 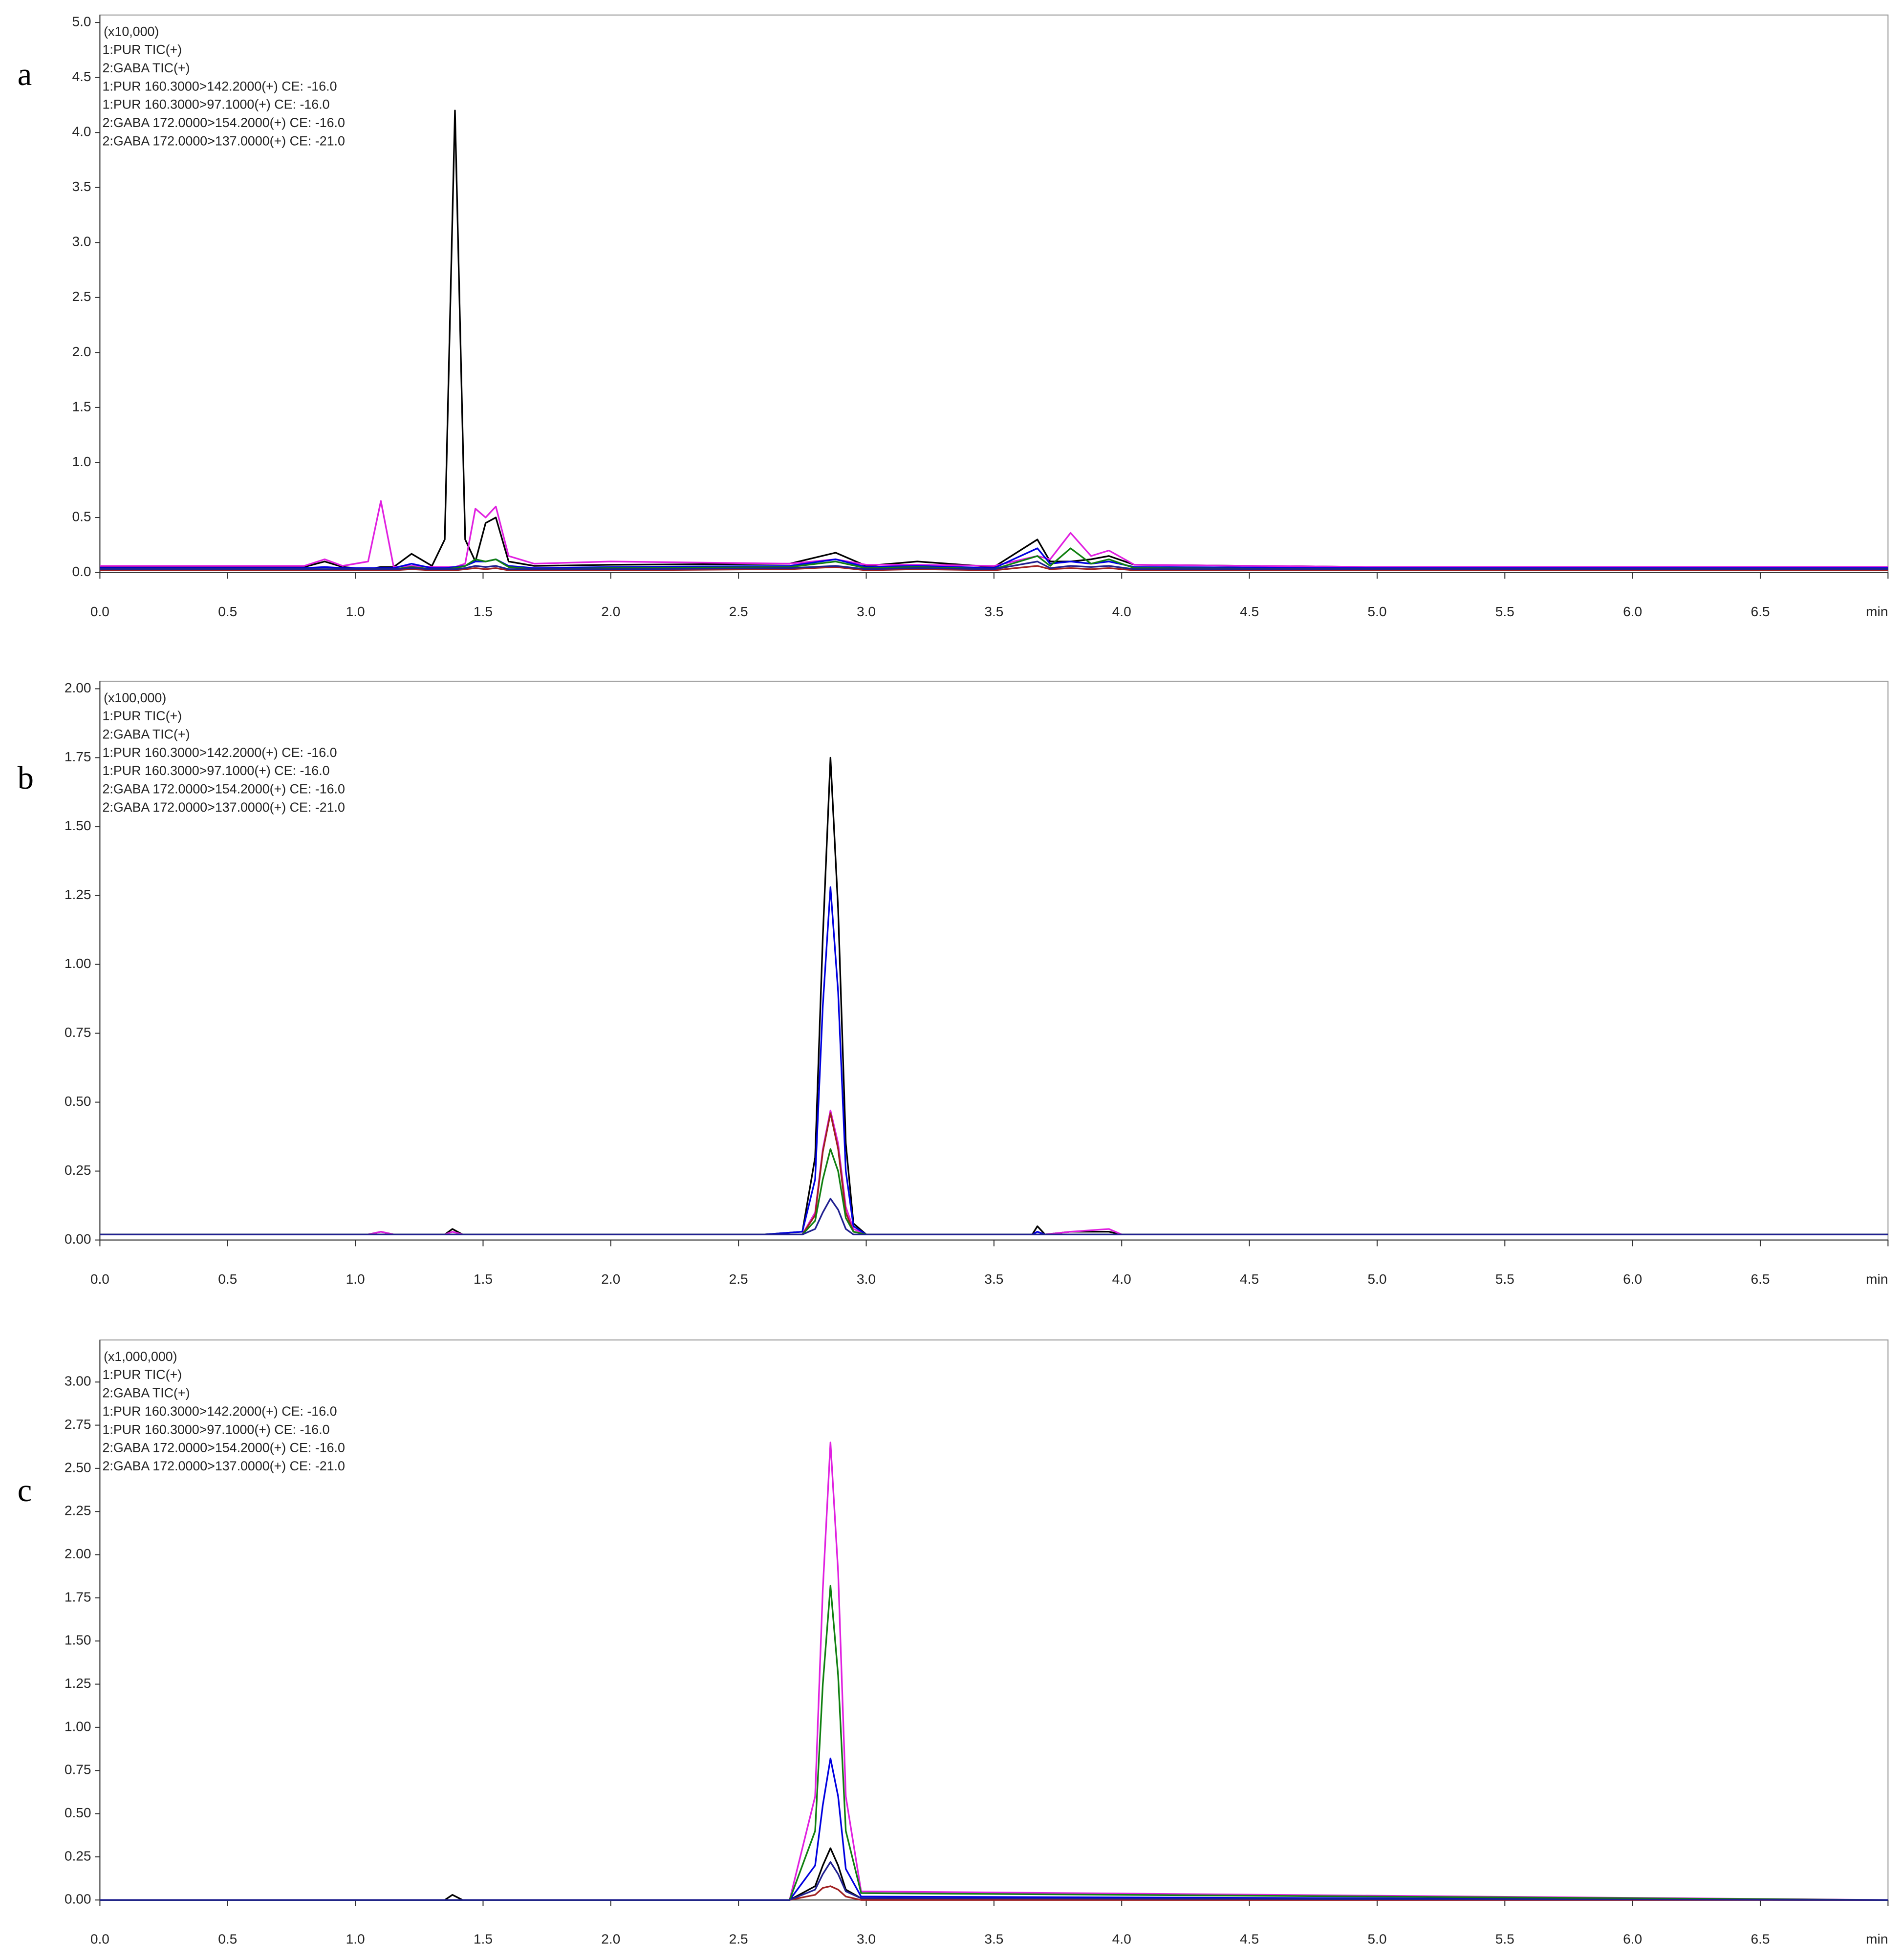 I want to click on y-tick-label: 3.0, so click(x=81, y=241).